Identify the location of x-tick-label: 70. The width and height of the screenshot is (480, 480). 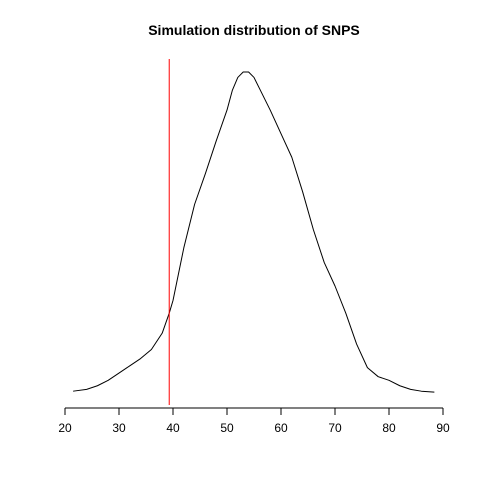
(335, 428).